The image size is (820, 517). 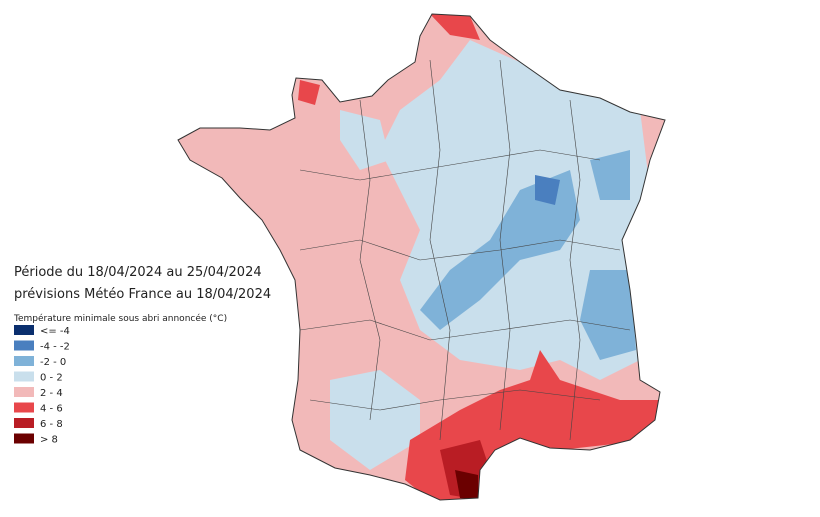 I want to click on map-subtitle: prévisions Météo France au 18/04/2024, so click(x=142, y=294).